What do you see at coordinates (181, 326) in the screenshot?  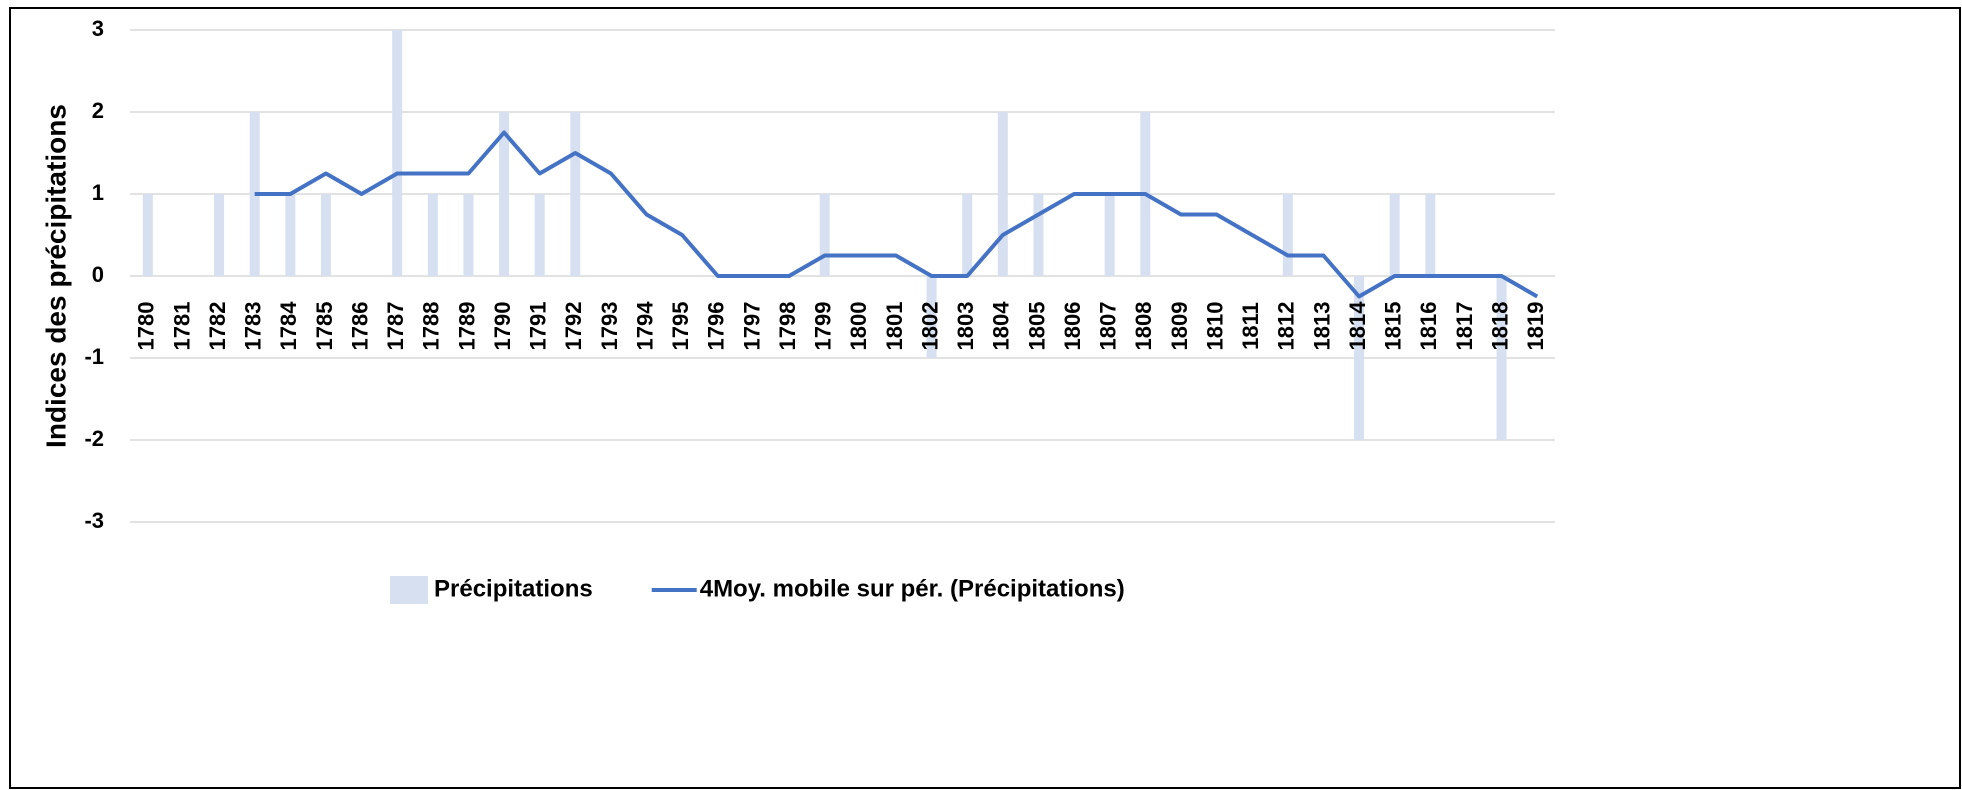 I see `x-tick-label: 1781` at bounding box center [181, 326].